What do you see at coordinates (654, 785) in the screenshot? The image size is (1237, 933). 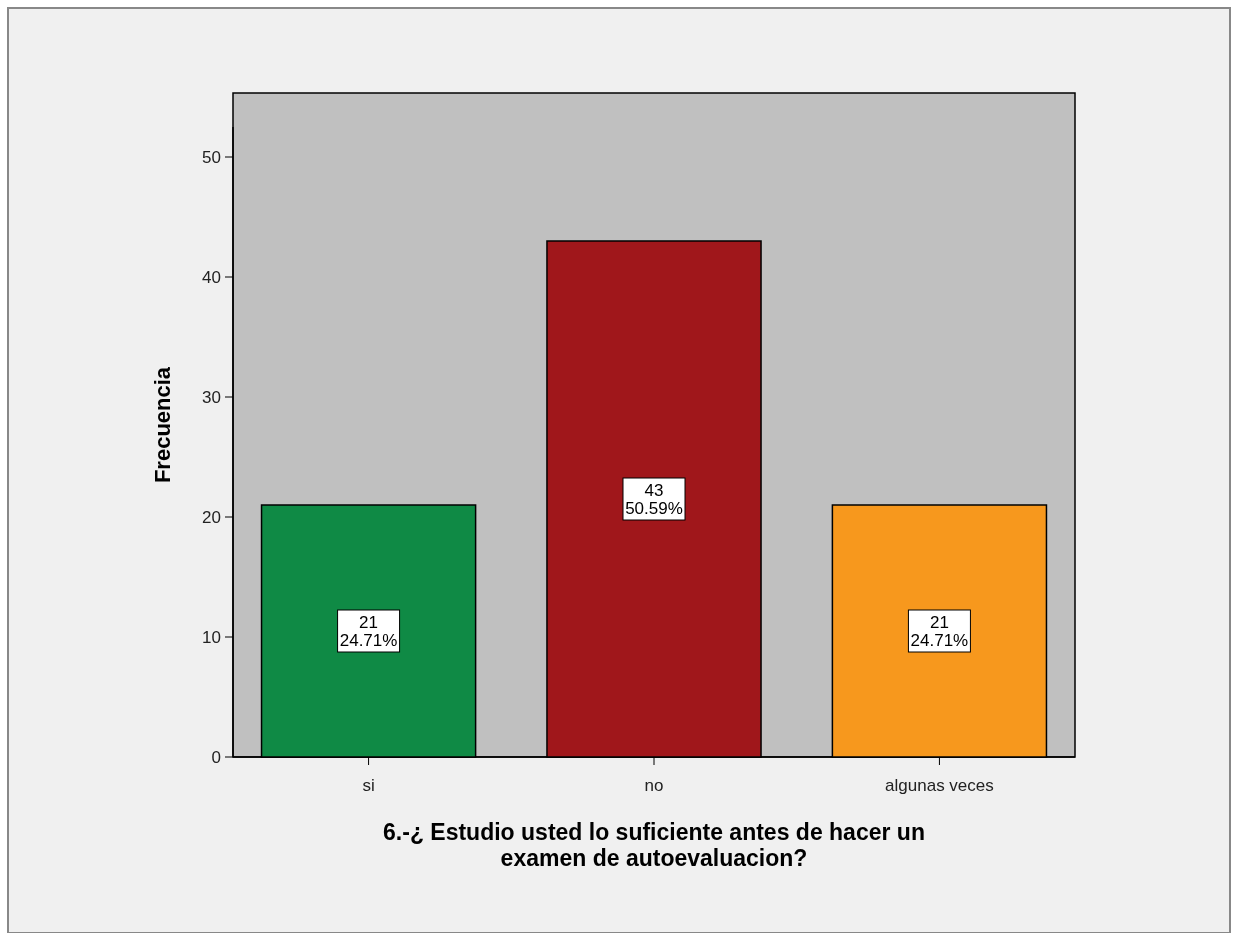 I see `x-tick-label: no` at bounding box center [654, 785].